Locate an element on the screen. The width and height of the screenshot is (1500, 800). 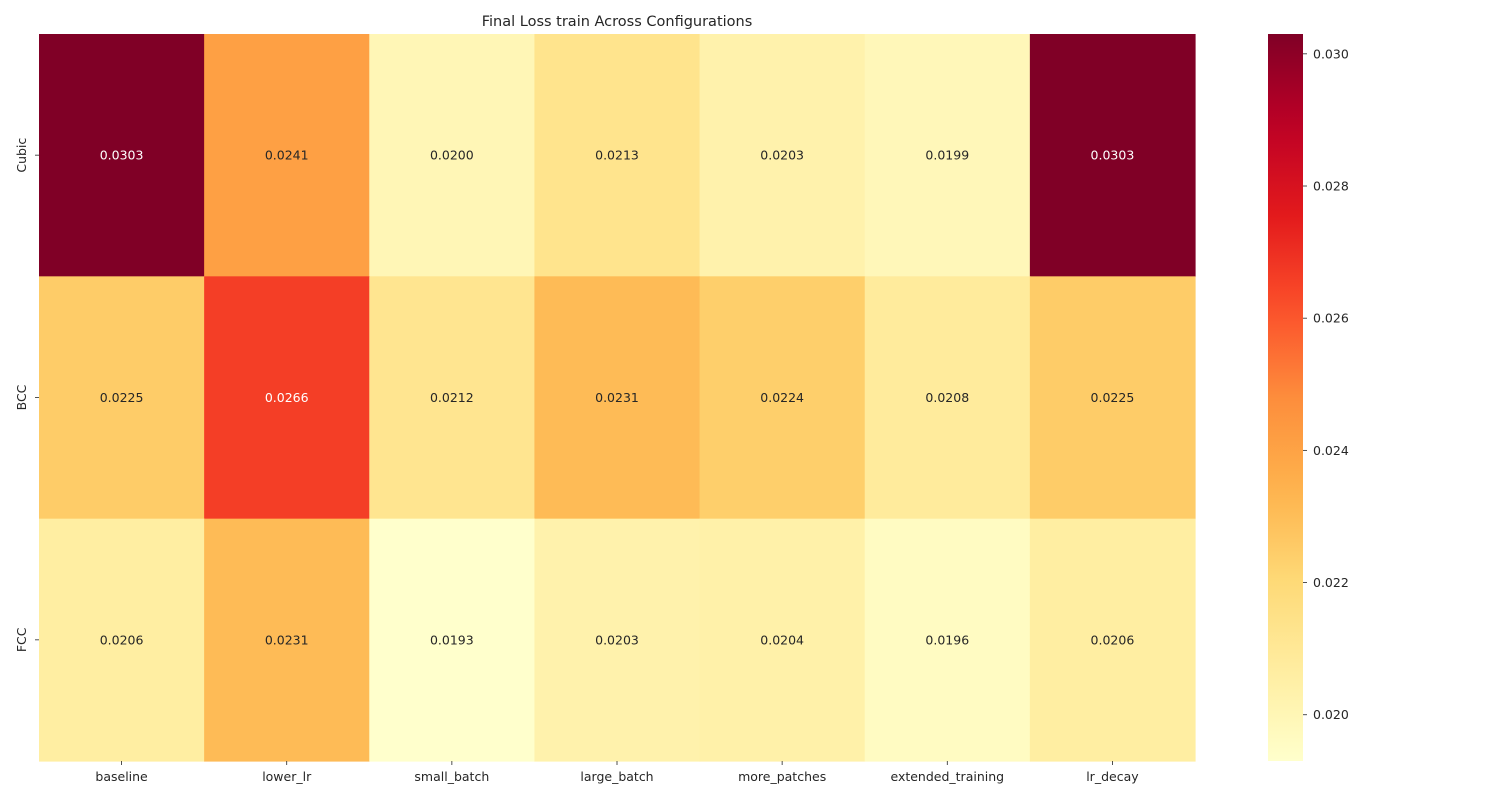
cell-value-label: 0.0224 is located at coordinates (782, 397).